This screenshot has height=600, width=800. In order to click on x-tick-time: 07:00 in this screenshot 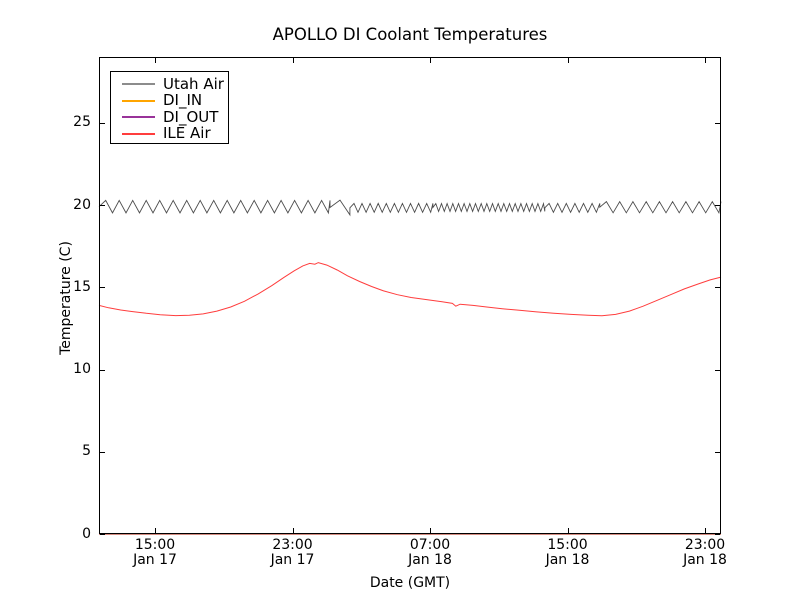, I will do `click(430, 545)`.